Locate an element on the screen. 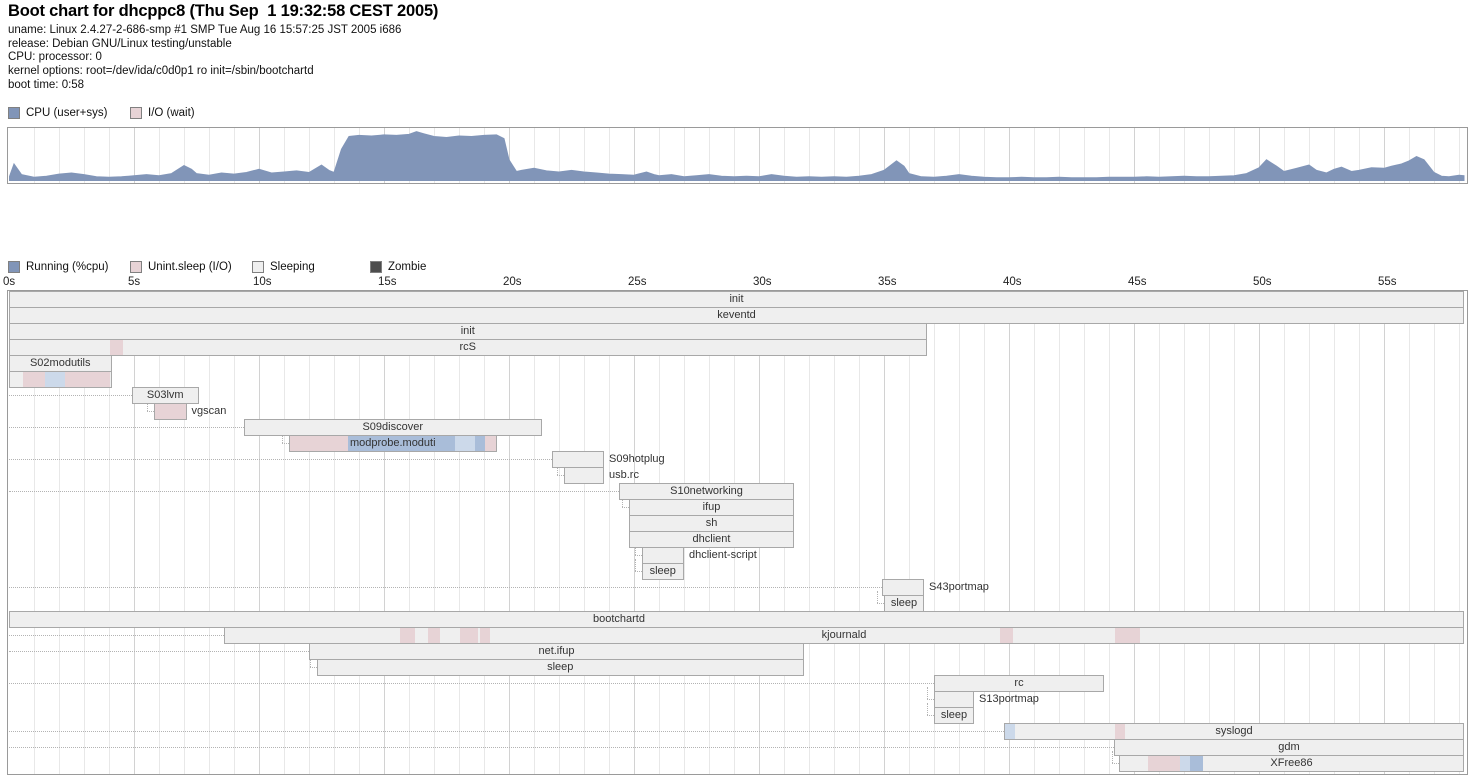  axis-tick-label: 55s is located at coordinates (1387, 282).